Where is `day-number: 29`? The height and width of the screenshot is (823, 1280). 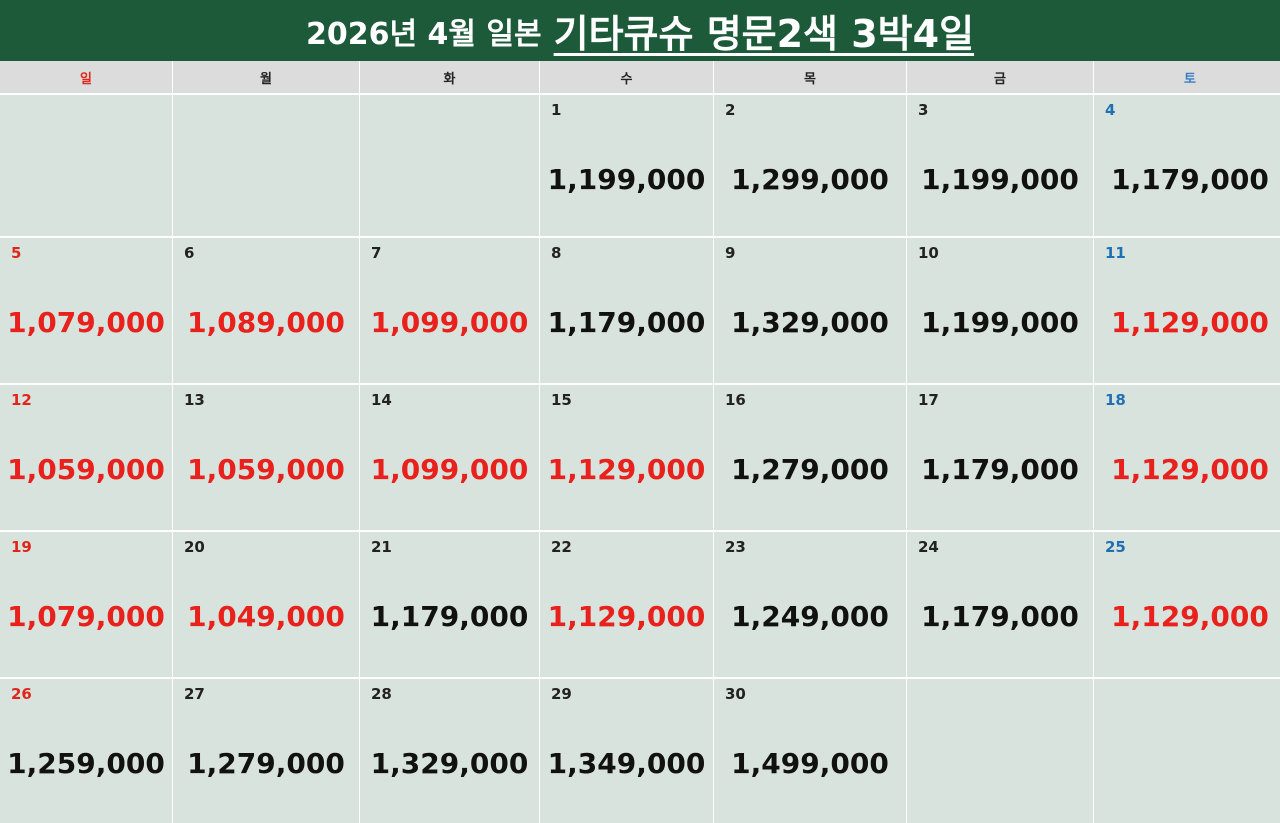
day-number: 29 is located at coordinates (561, 694).